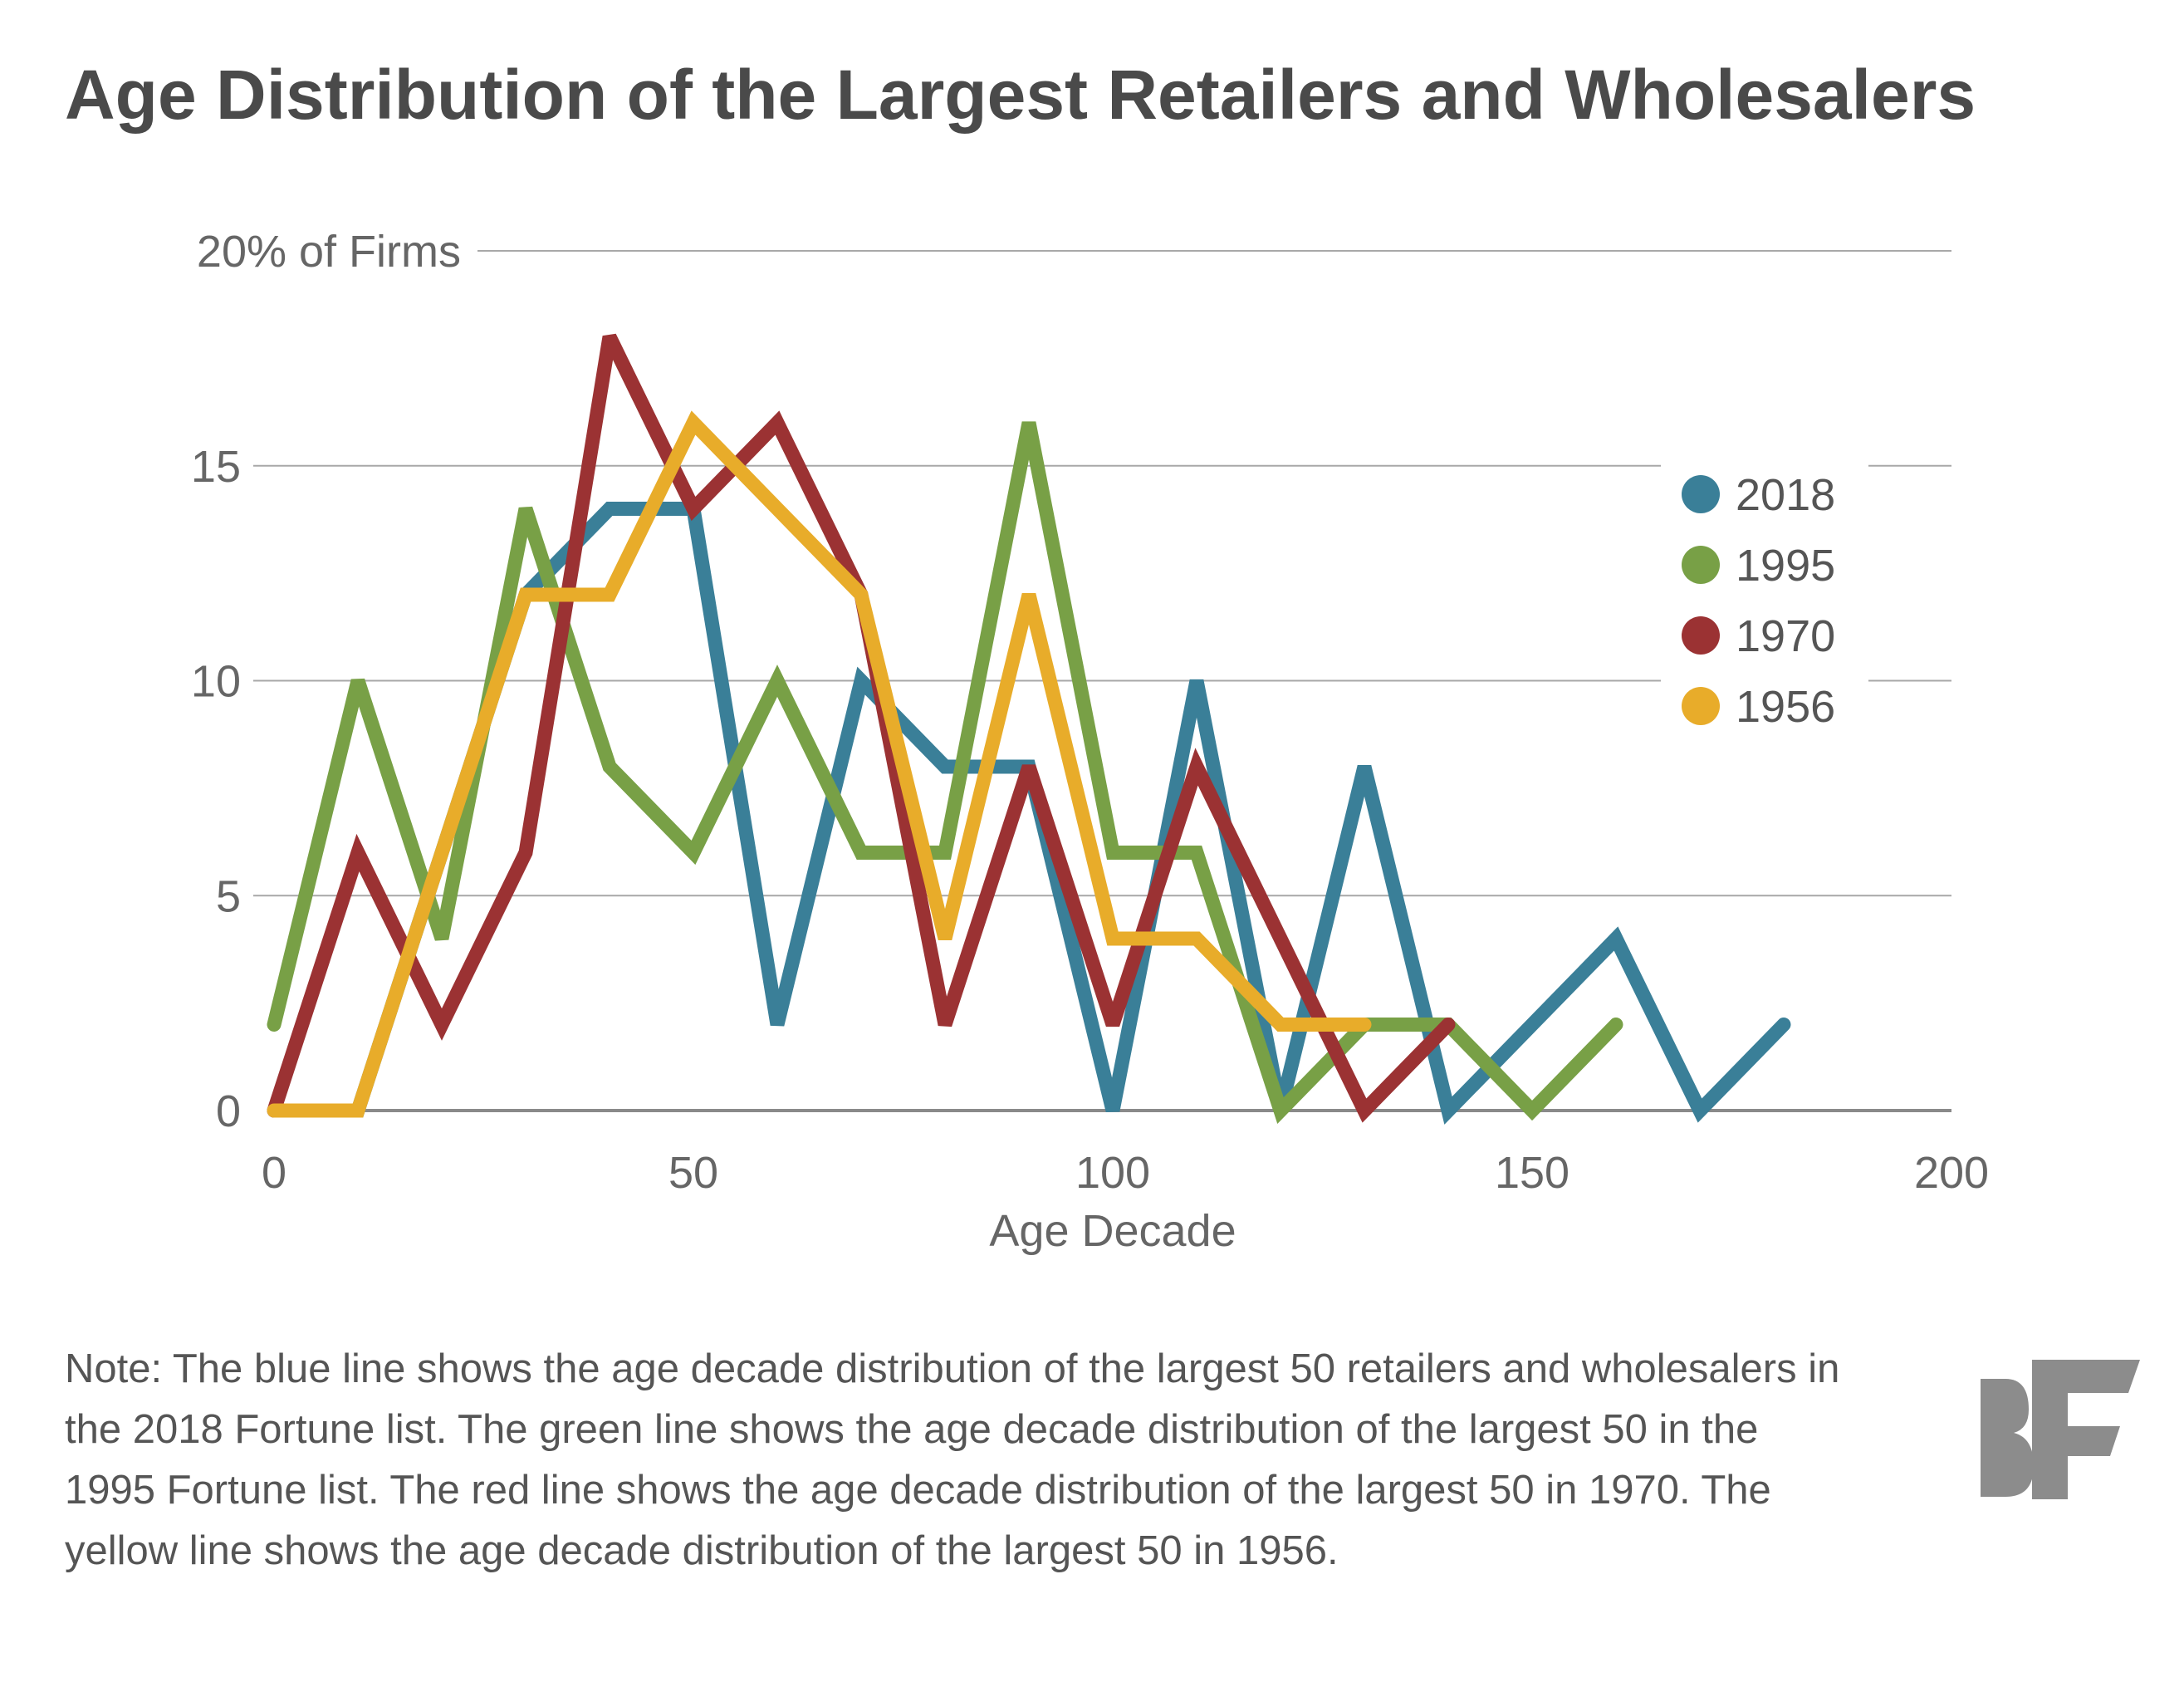  Describe the element at coordinates (1951, 1173) in the screenshot. I see `x-tick-label-200: 200` at that location.